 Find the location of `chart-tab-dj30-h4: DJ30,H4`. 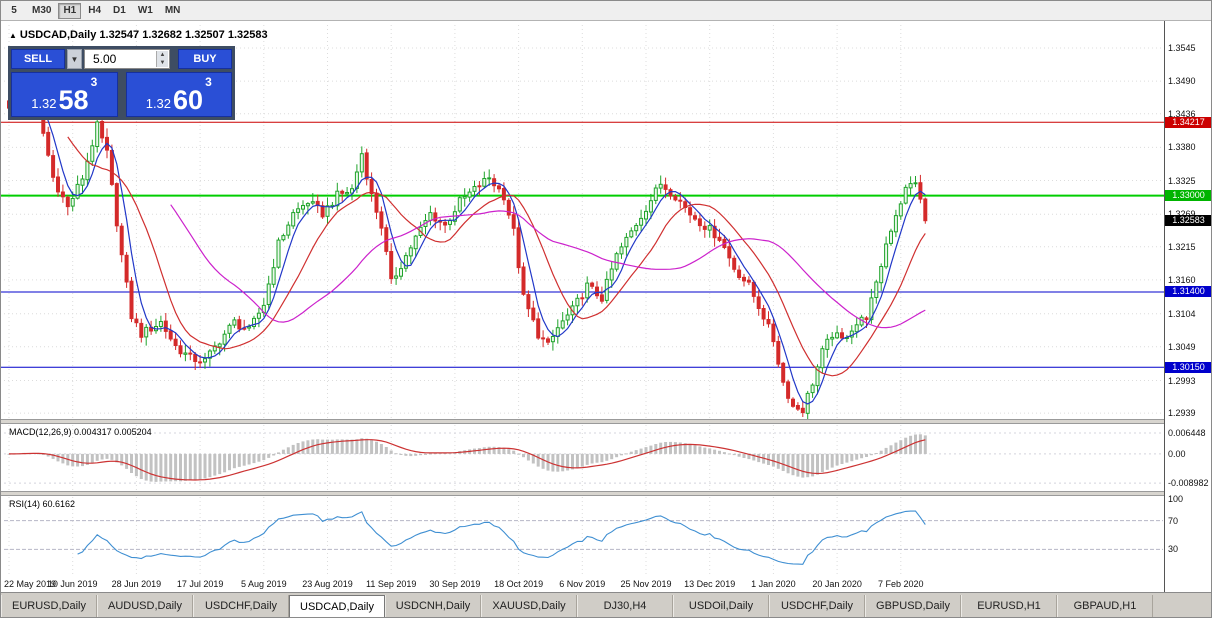

chart-tab-dj30-h4: DJ30,H4 is located at coordinates (625, 606).